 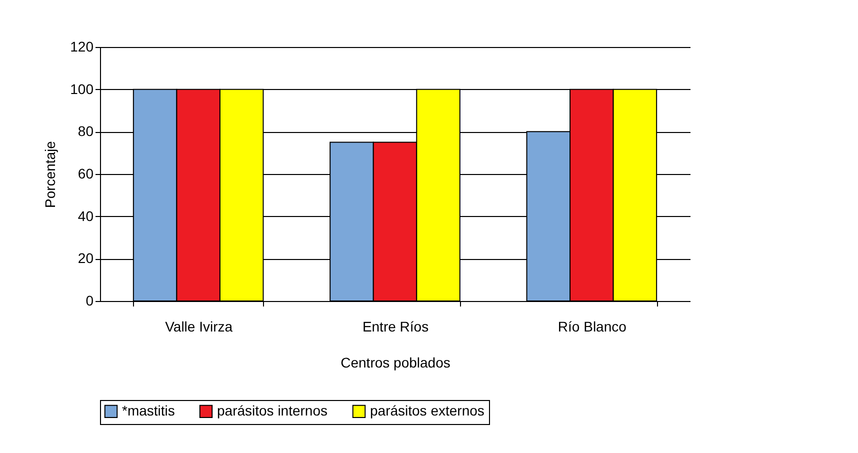 What do you see at coordinates (82, 88) in the screenshot?
I see `y-tick-label: 100` at bounding box center [82, 88].